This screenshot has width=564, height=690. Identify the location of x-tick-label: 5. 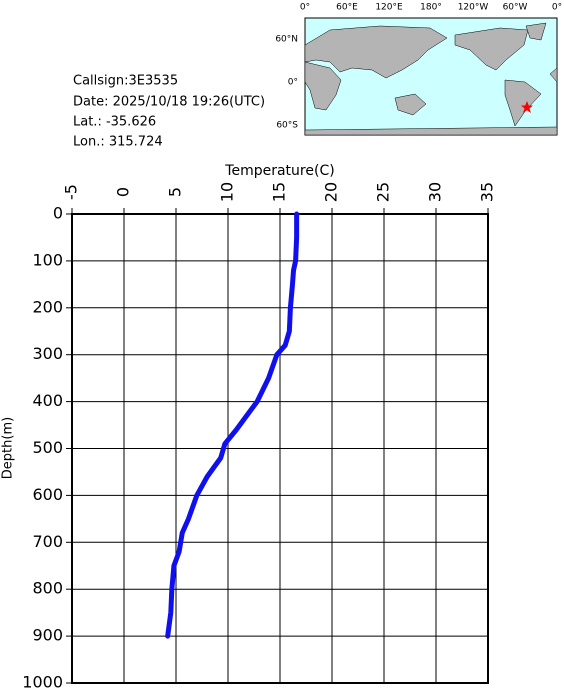
(175, 192).